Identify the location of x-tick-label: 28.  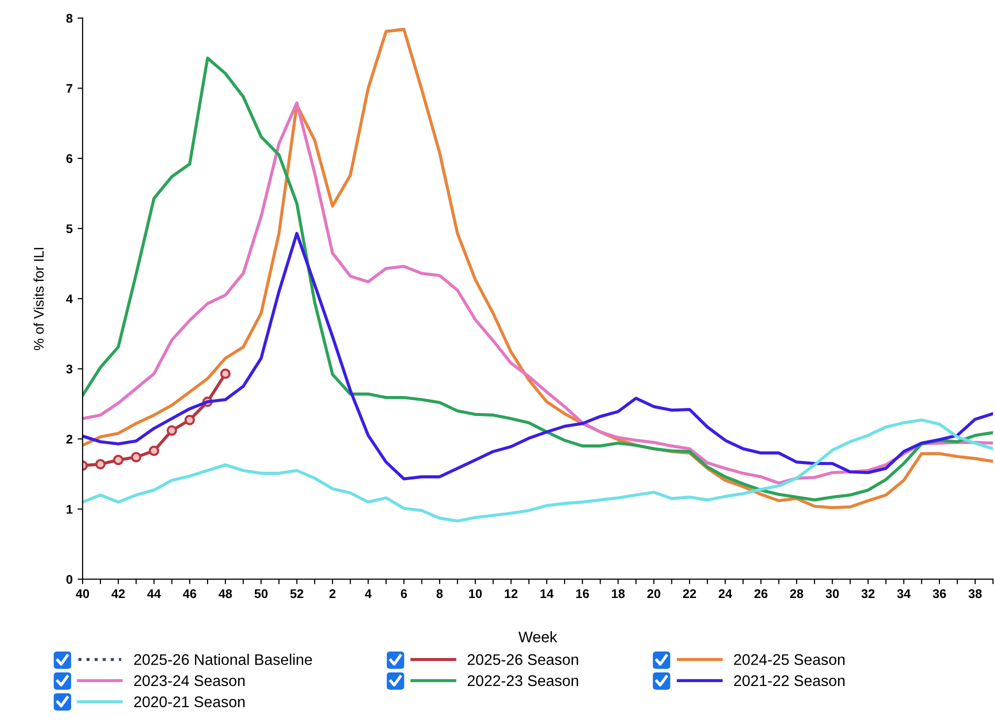
(797, 593).